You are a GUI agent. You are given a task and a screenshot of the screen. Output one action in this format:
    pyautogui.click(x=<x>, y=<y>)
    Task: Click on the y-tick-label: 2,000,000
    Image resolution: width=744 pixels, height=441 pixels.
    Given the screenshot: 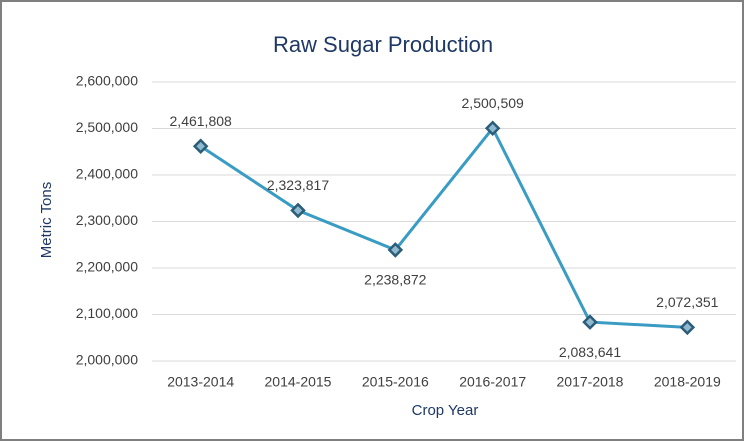 What is the action you would take?
    pyautogui.click(x=107, y=360)
    